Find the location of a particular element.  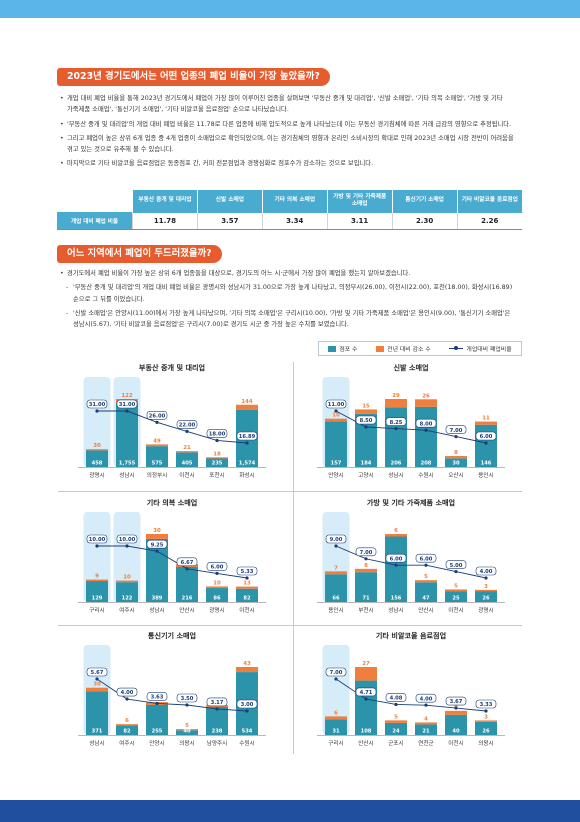

decrease-value-label: 15 is located at coordinates (366, 406).